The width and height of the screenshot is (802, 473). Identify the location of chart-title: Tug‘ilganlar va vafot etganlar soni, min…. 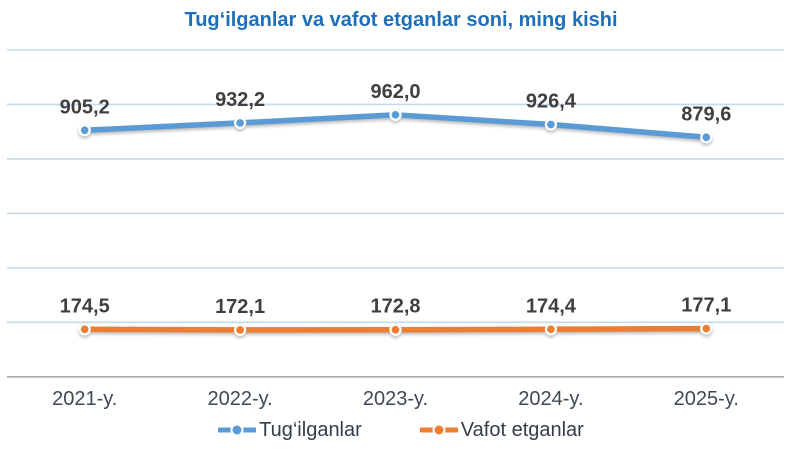
(401, 20).